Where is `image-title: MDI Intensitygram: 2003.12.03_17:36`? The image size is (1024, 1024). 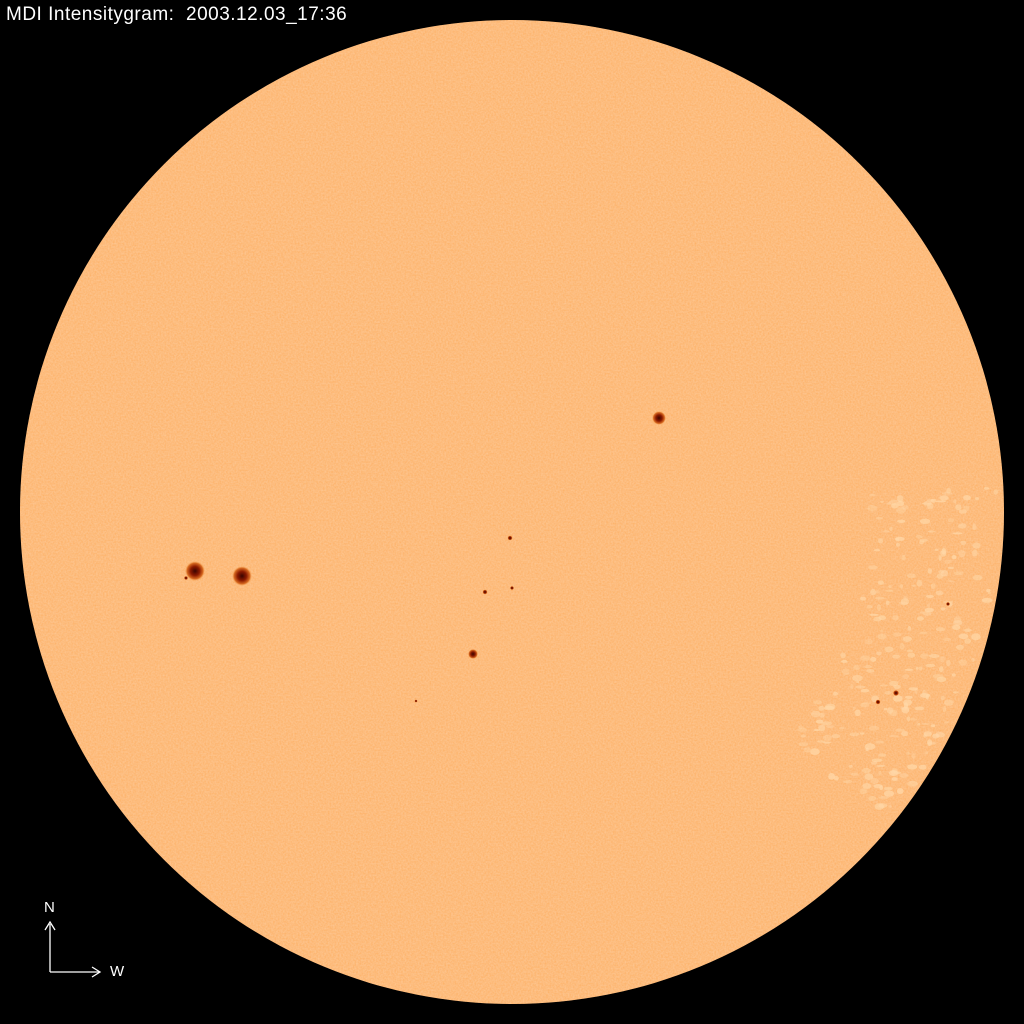 image-title: MDI Intensitygram: 2003.12.03_17:36 is located at coordinates (176, 15).